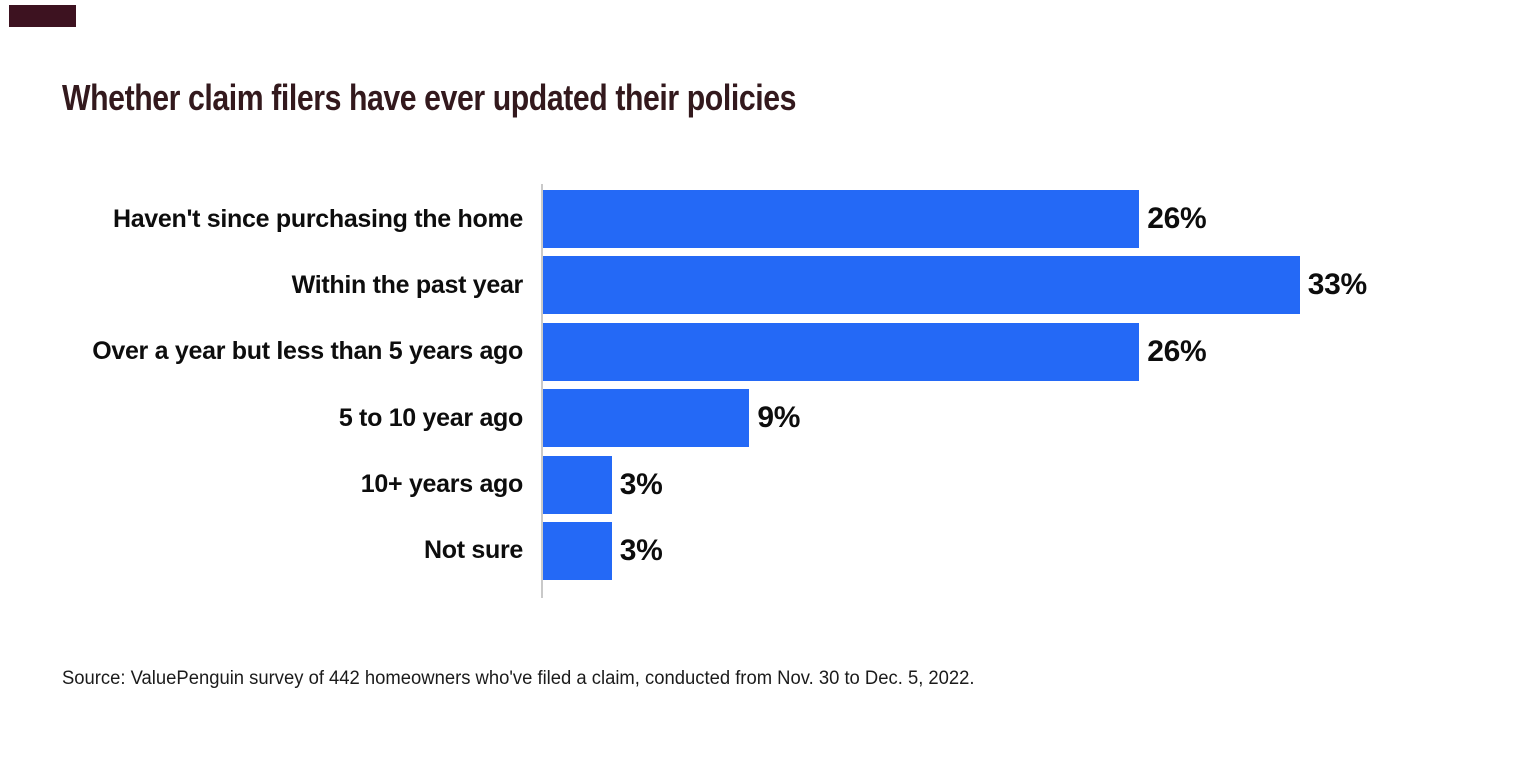 The image size is (1520, 760). Describe the element at coordinates (760, 484) in the screenshot. I see `bar-row: 10+ years ago 3%` at that location.